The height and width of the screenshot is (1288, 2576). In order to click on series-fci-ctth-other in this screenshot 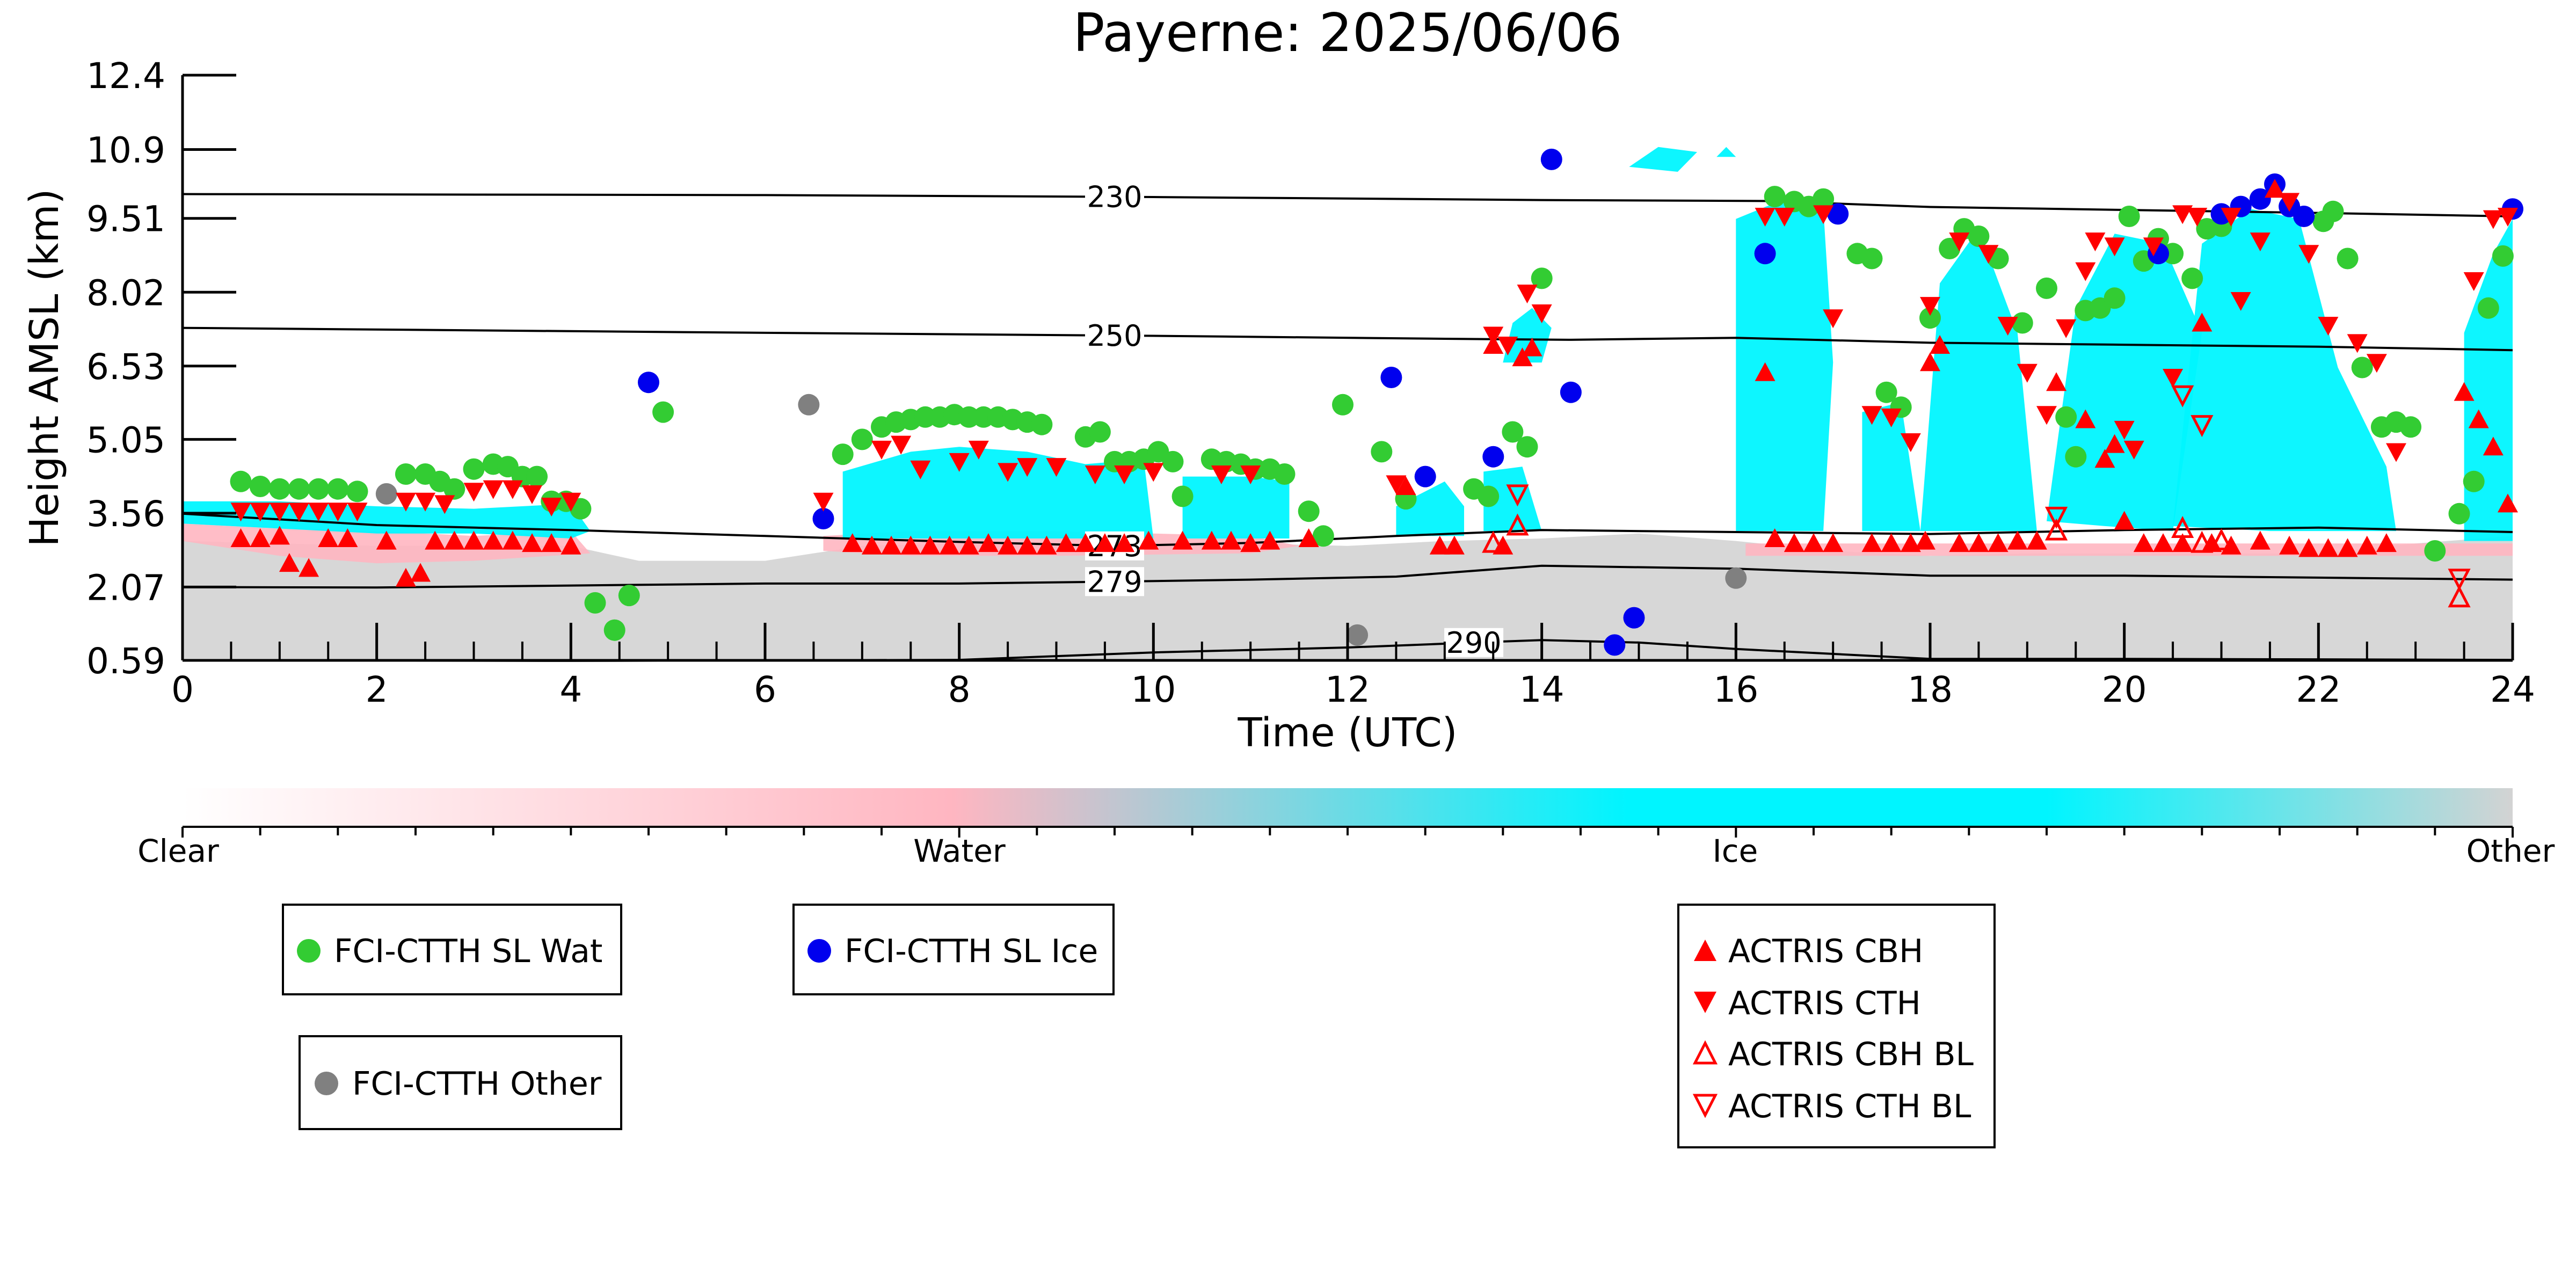, I will do `click(1061, 520)`.